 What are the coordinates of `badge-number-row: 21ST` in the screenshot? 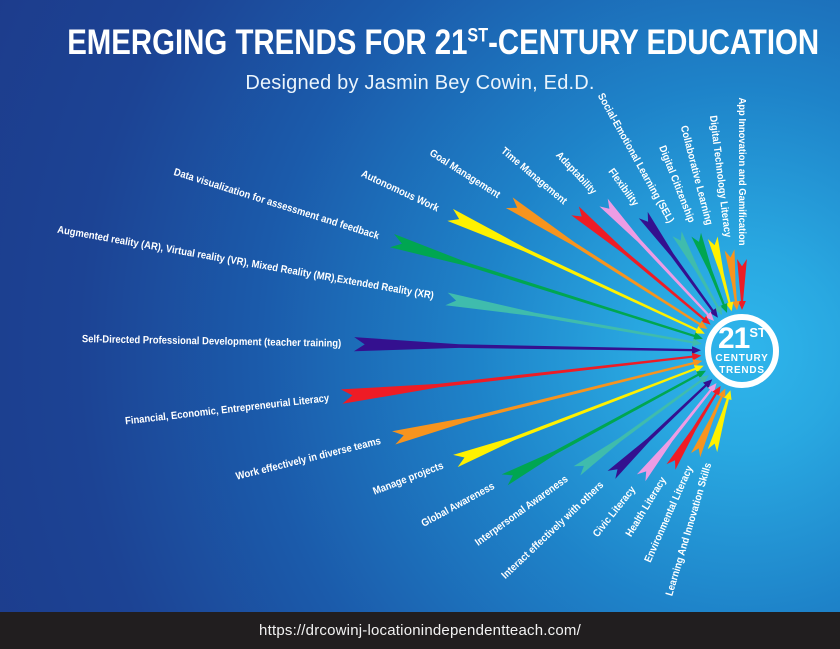 It's located at (742, 339).